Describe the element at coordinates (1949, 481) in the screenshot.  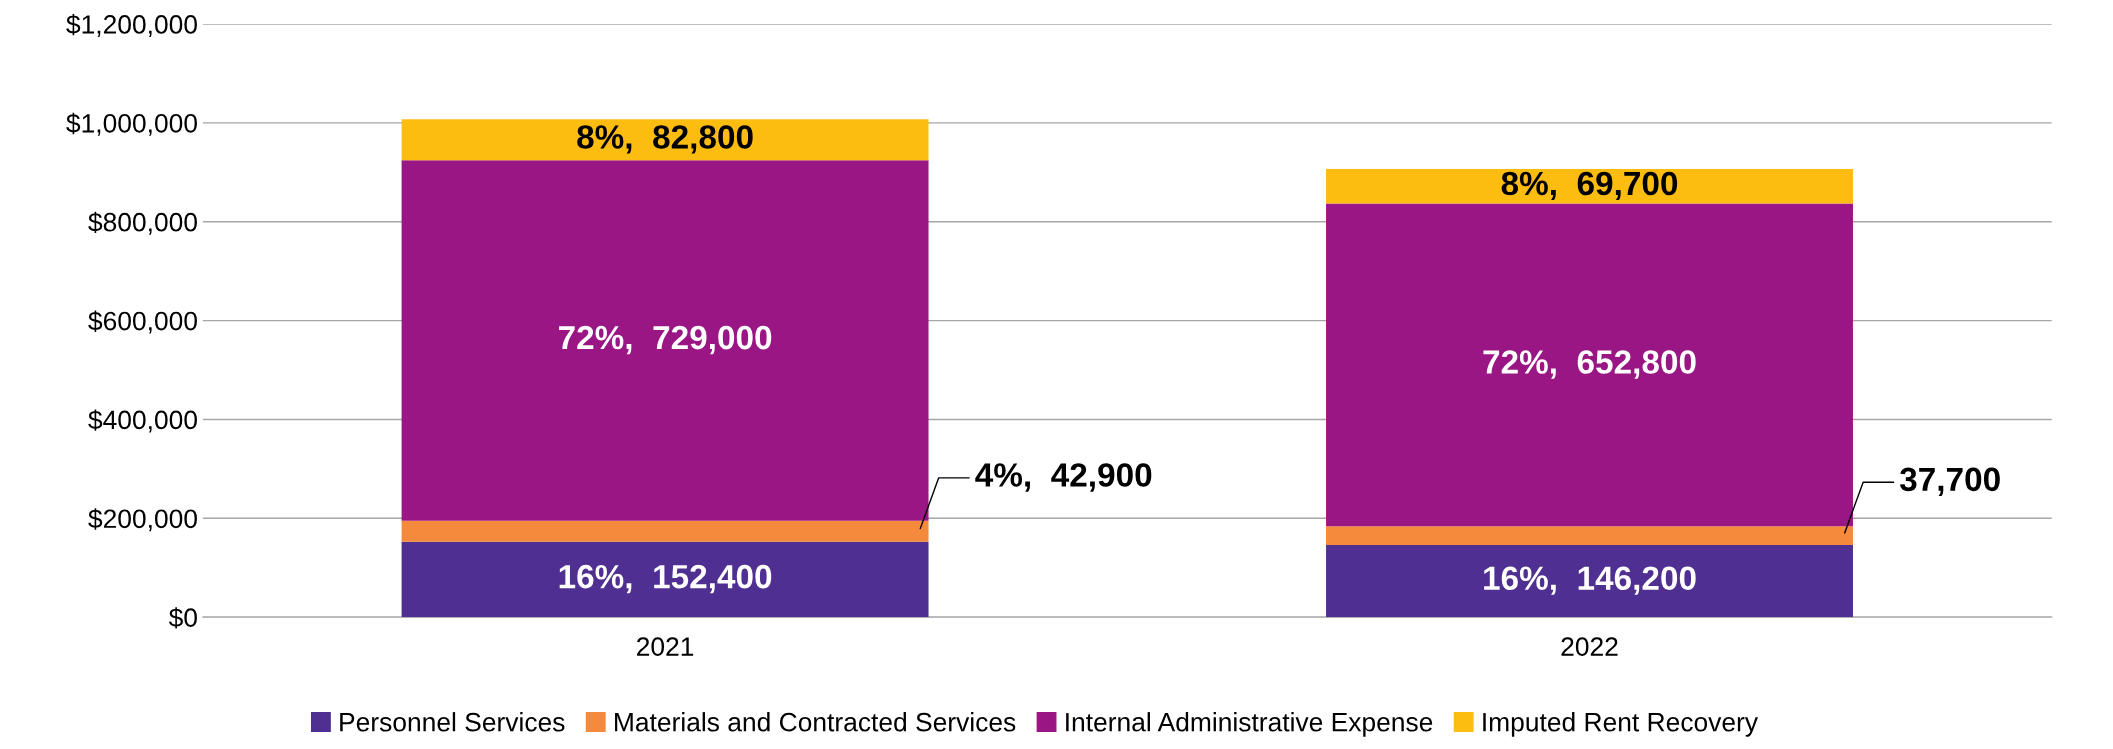
I see `data-label: 37,700` at that location.